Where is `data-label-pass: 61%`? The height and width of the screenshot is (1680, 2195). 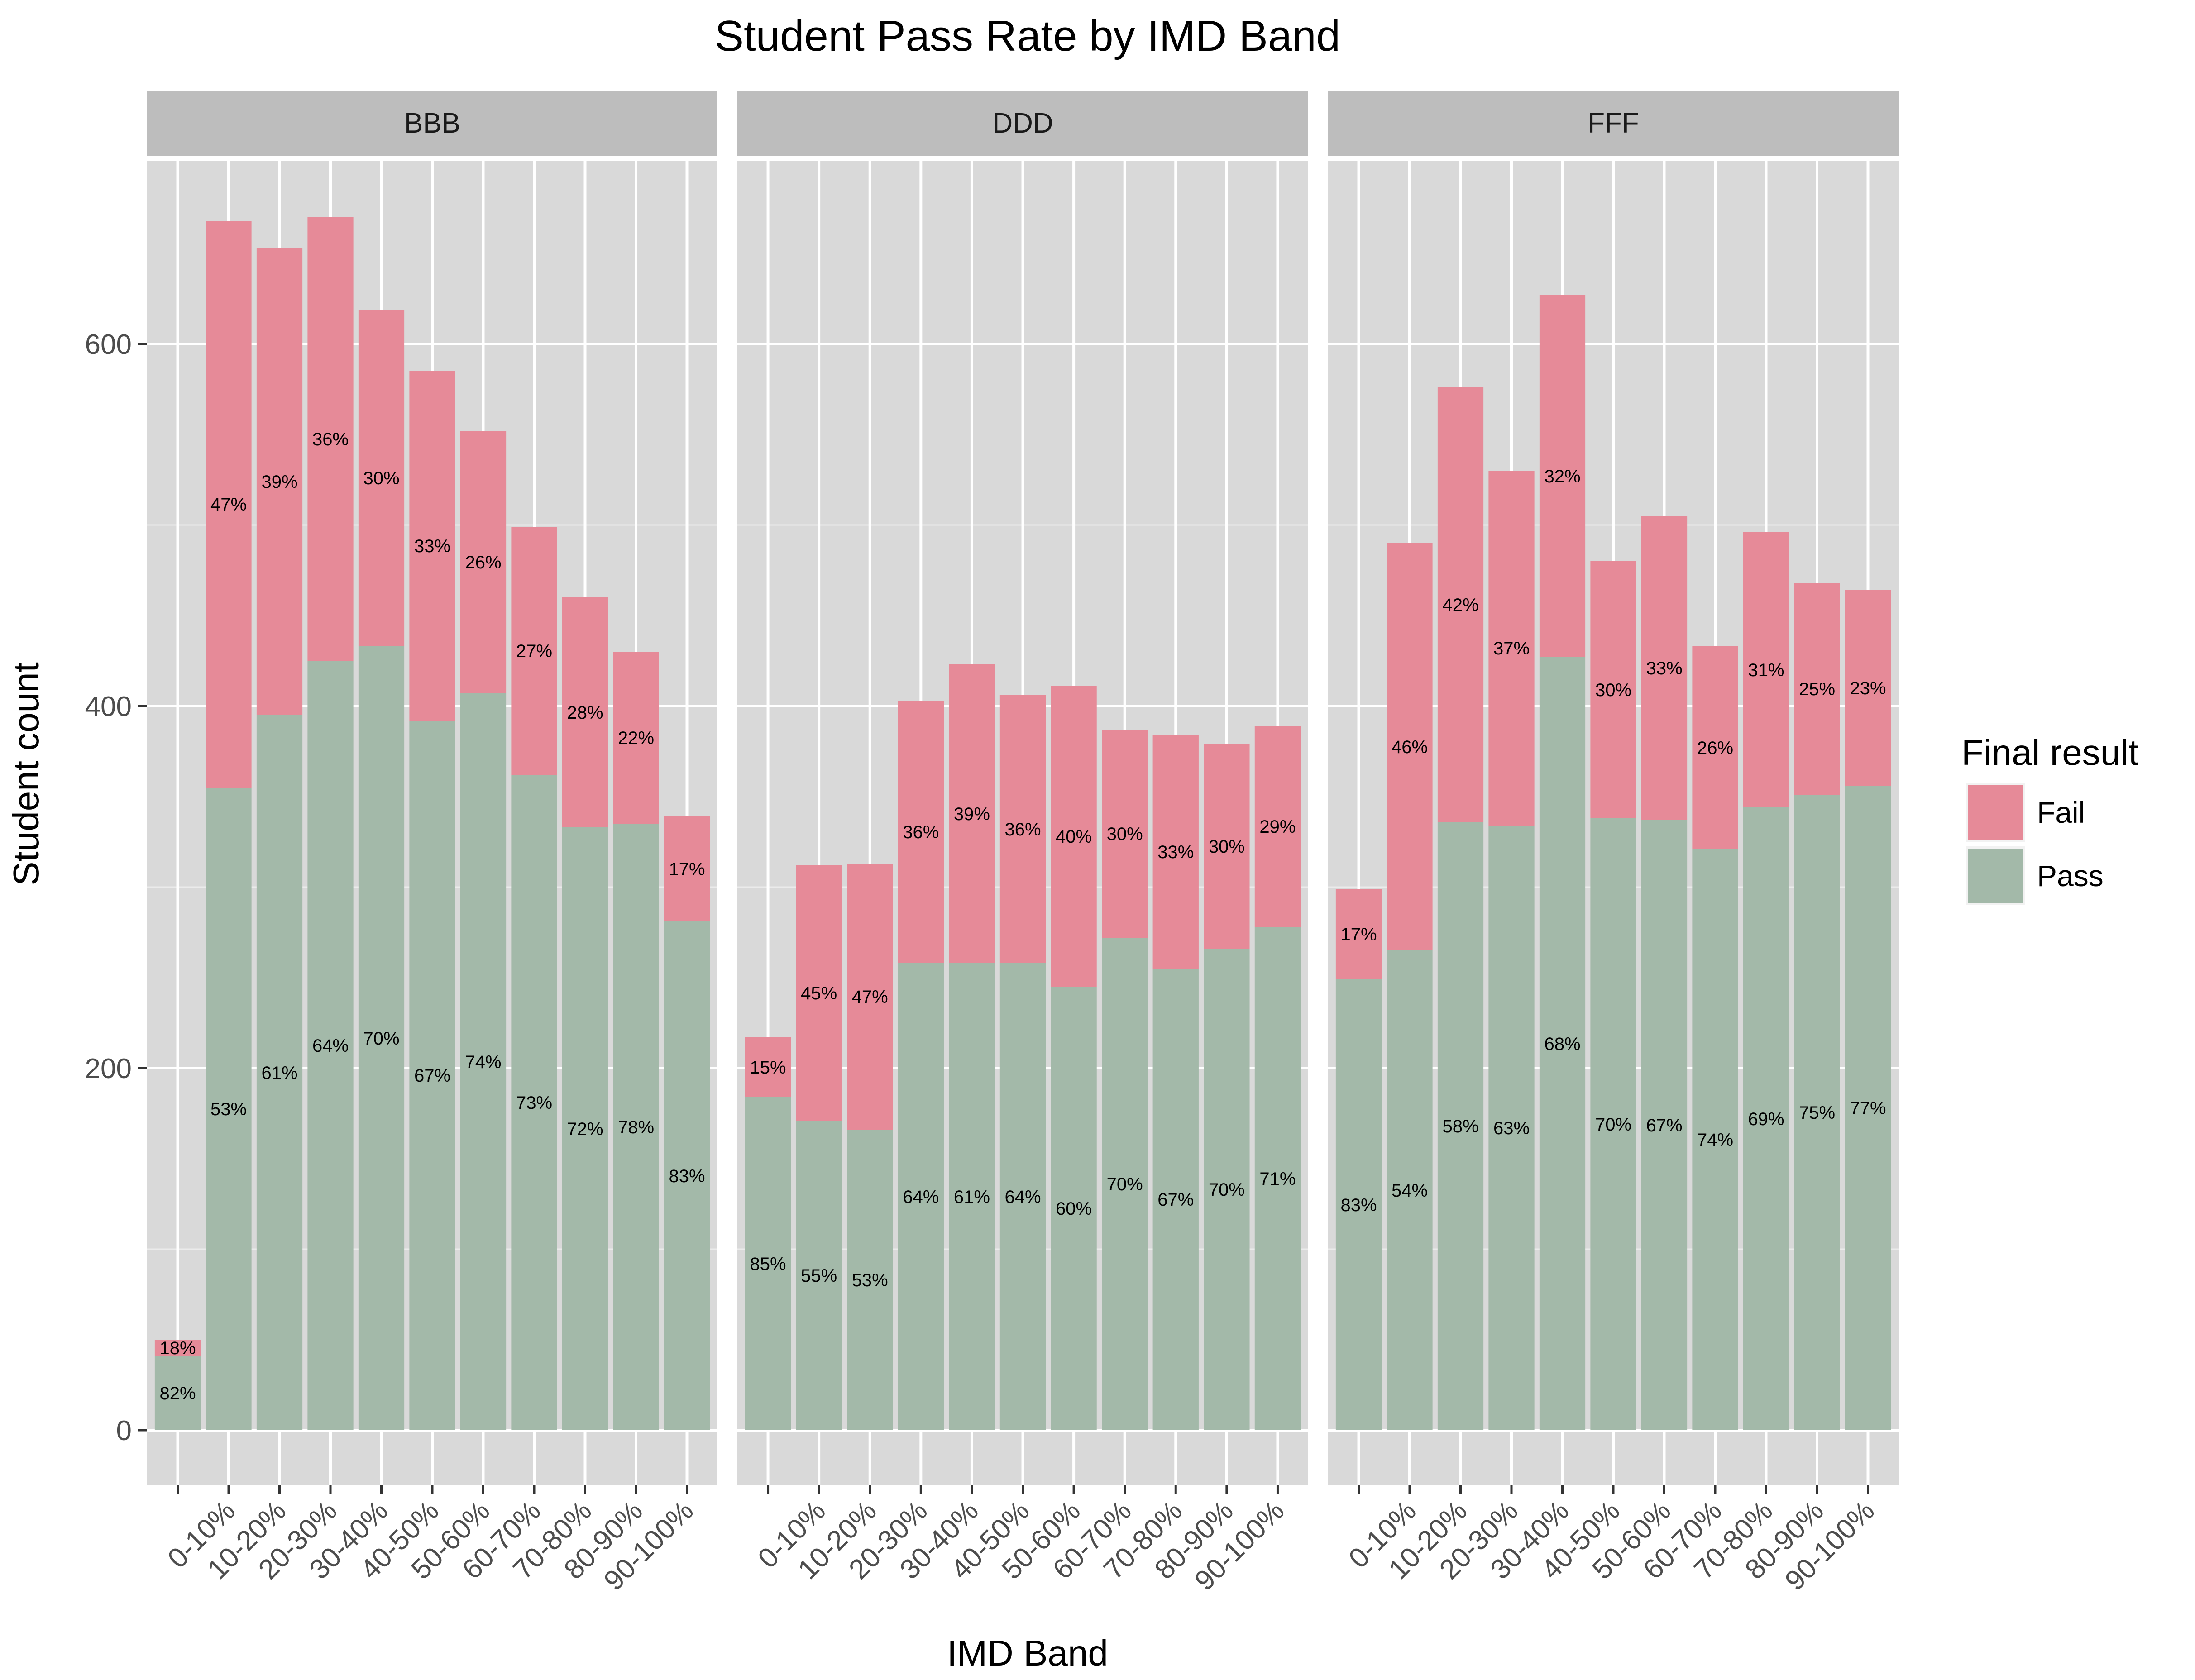 data-label-pass: 61% is located at coordinates (279, 1073).